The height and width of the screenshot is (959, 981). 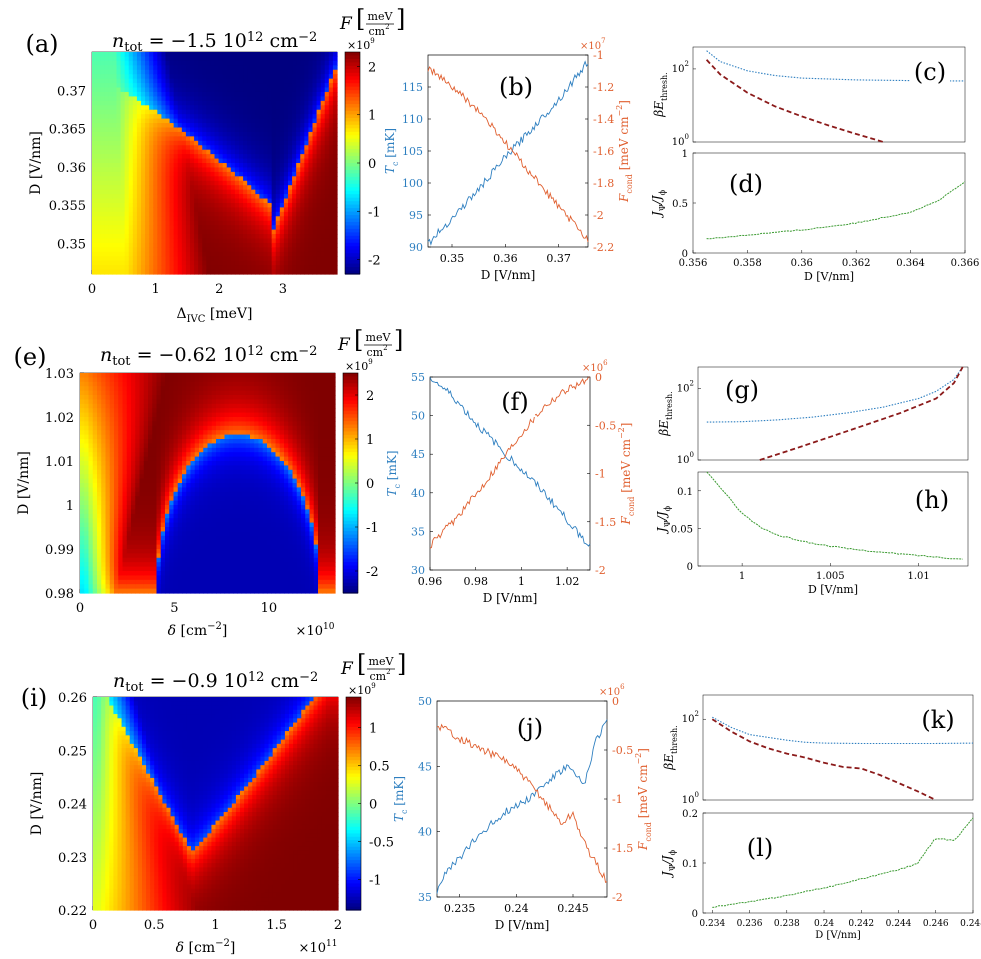 What do you see at coordinates (59, 462) in the screenshot?
I see `y-tick-label: 1.01` at bounding box center [59, 462].